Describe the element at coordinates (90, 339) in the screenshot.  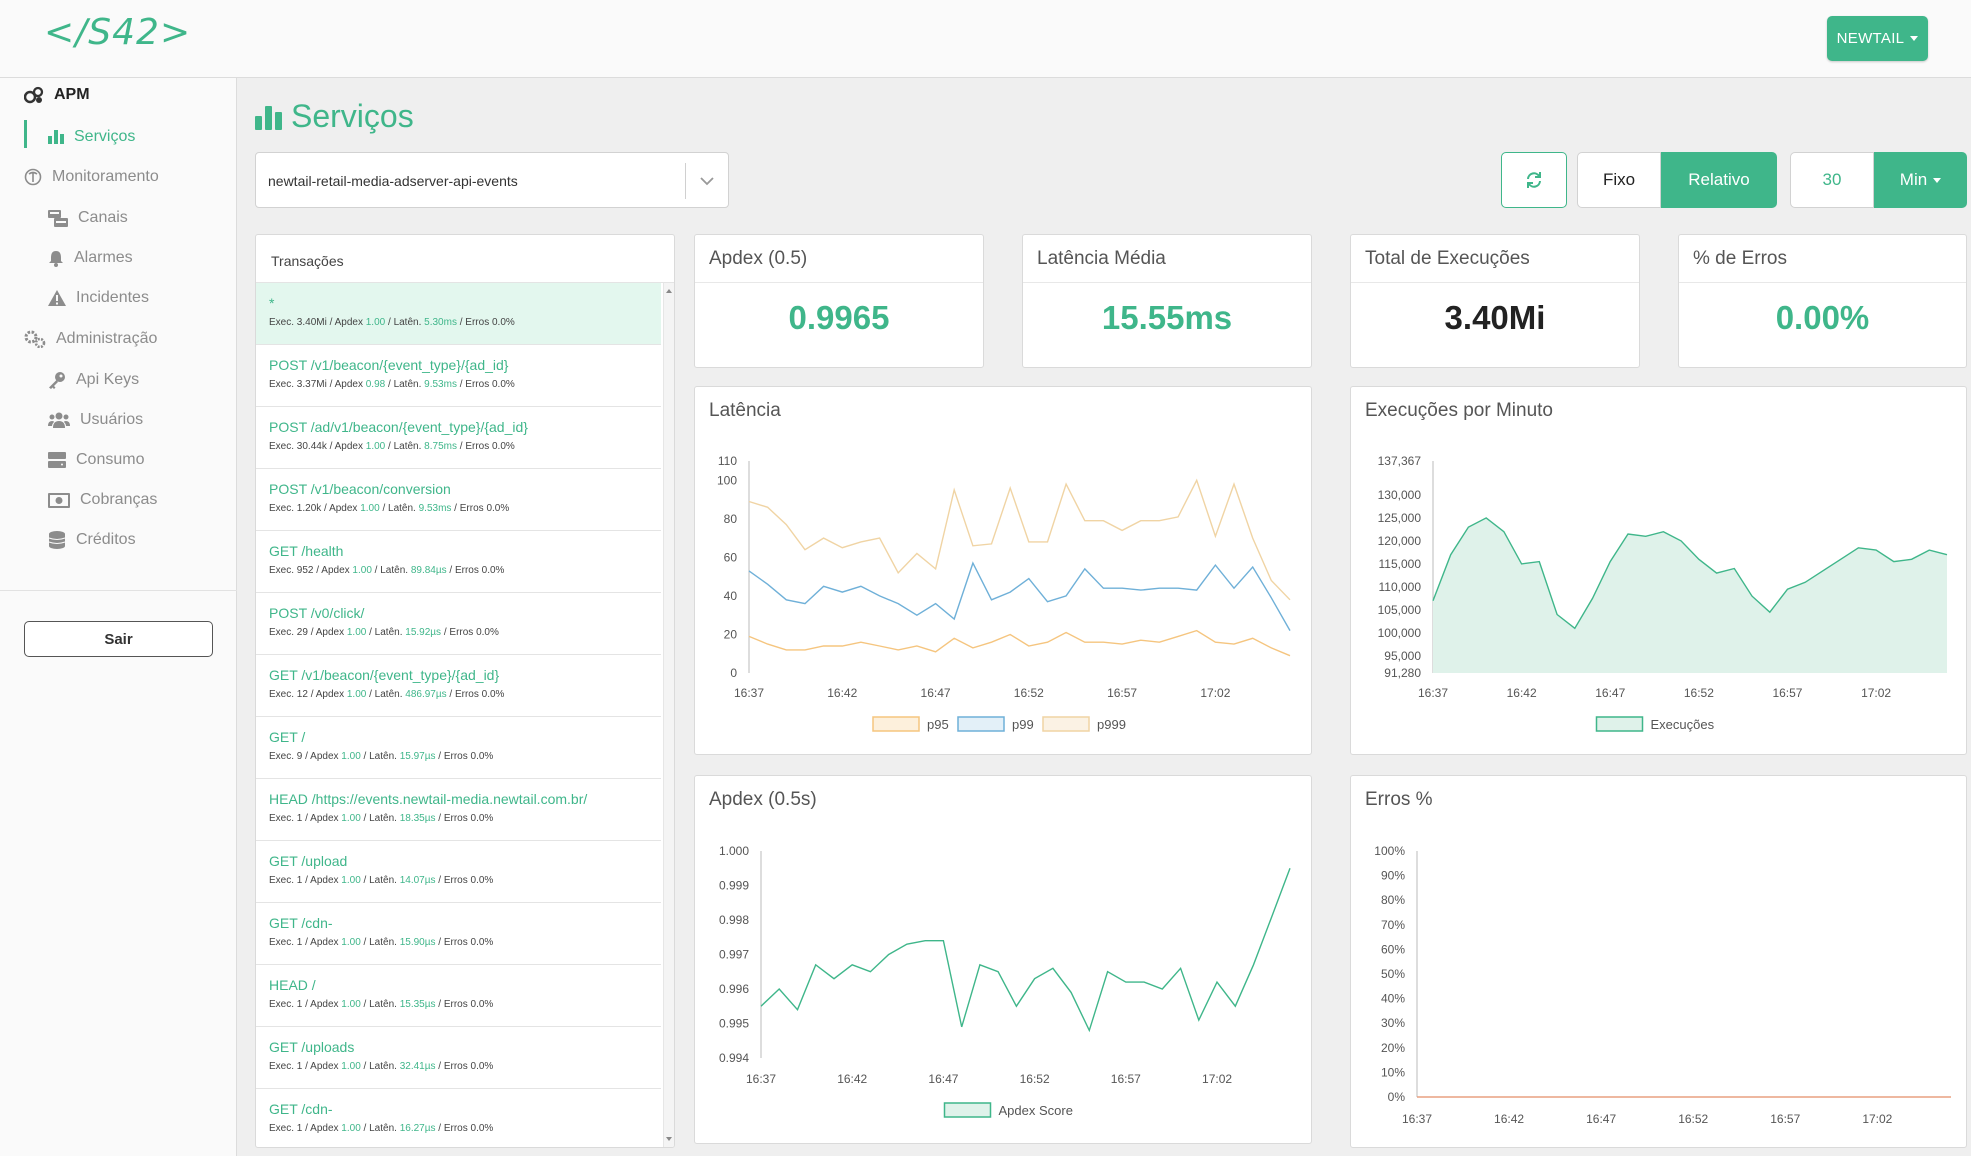
I see `sidebar-item-administracao: Administração` at that location.